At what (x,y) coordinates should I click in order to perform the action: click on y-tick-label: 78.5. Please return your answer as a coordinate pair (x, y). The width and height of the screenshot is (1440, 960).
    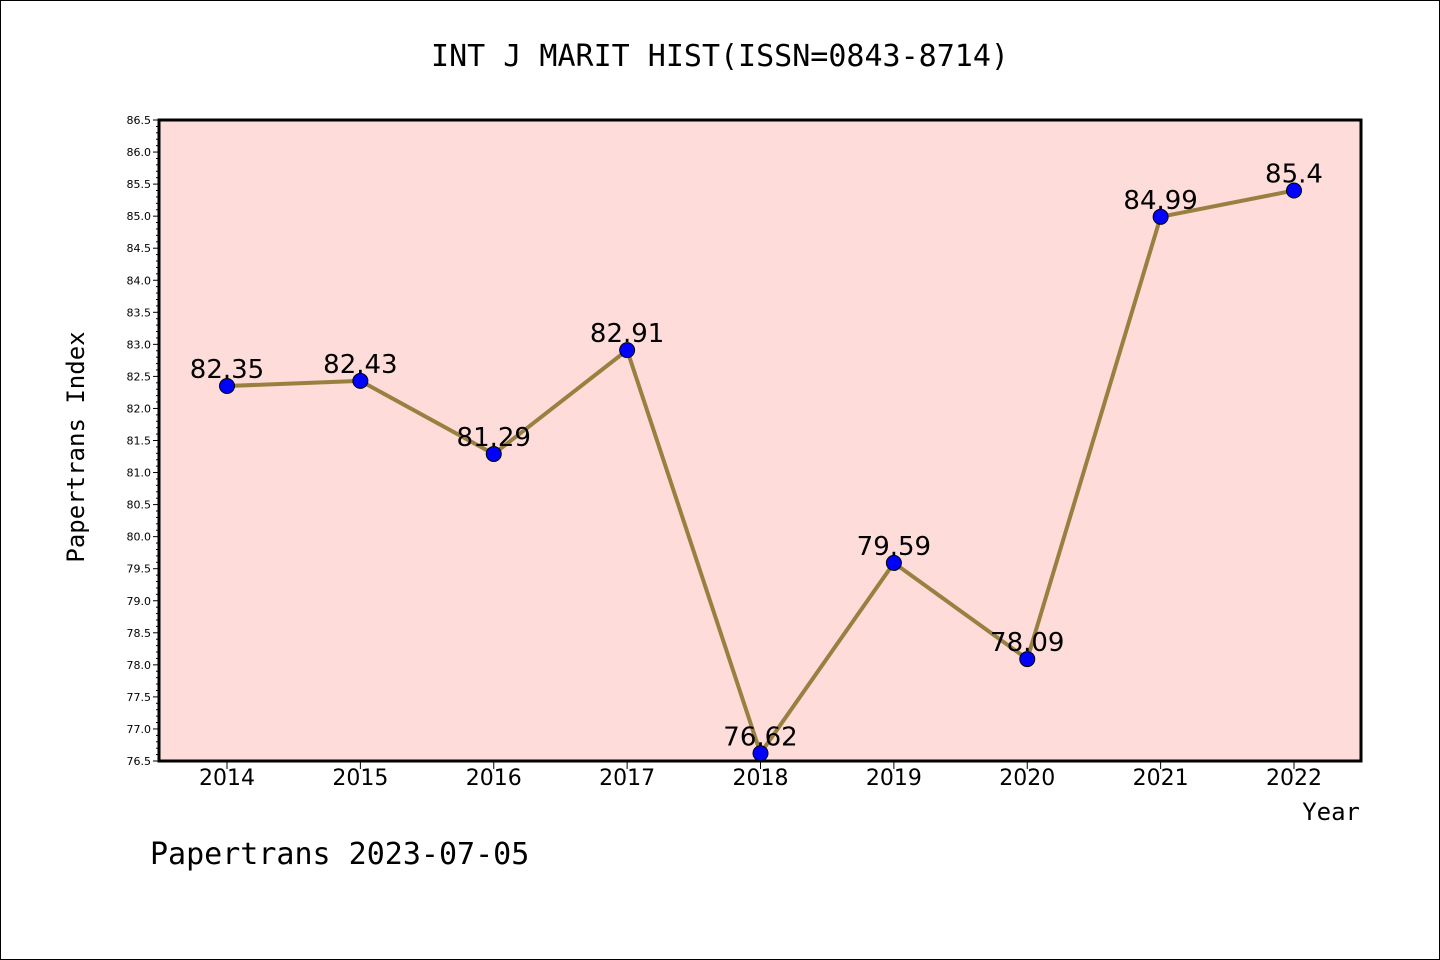
    Looking at the image, I should click on (139, 633).